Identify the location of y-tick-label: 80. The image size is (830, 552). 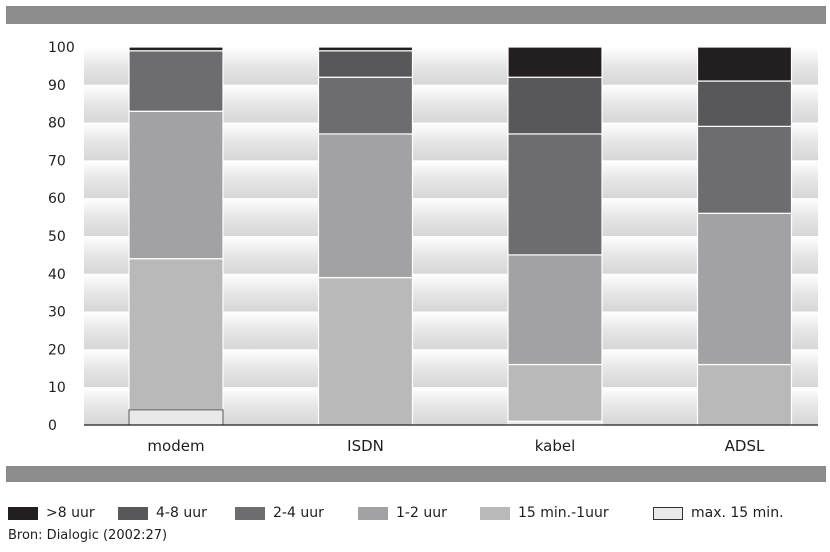
(57, 124).